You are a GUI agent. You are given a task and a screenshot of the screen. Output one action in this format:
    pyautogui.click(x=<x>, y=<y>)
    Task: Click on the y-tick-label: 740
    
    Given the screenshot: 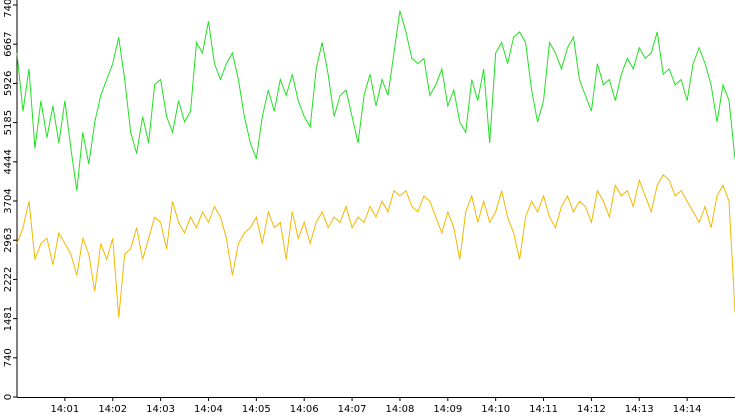 What is the action you would take?
    pyautogui.click(x=8, y=357)
    